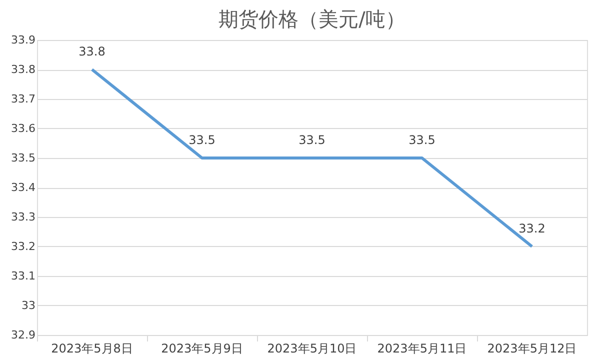 Image resolution: width=602 pixels, height=362 pixels. What do you see at coordinates (532, 229) in the screenshot?
I see `data-label: 33.2` at bounding box center [532, 229].